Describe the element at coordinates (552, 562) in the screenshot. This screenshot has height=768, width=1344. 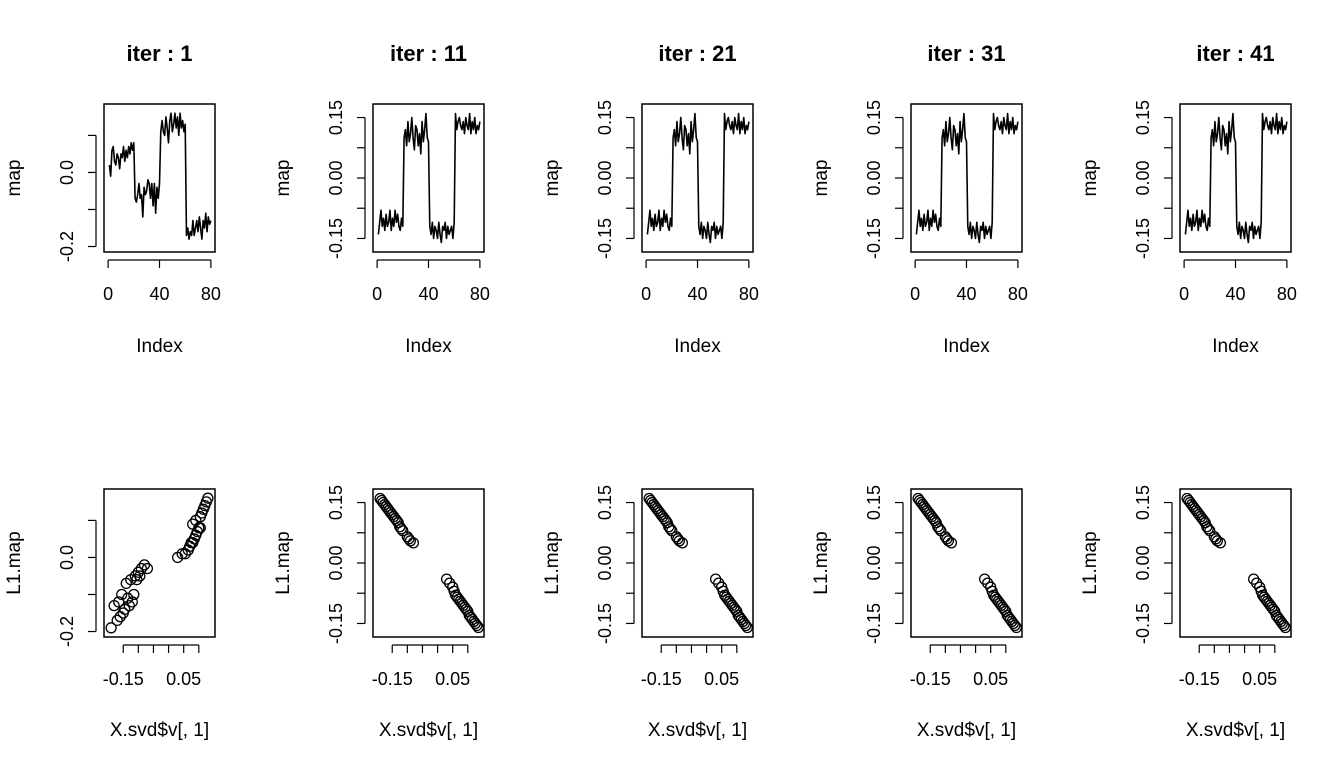
I see `y-axis-label: L1.map` at that location.